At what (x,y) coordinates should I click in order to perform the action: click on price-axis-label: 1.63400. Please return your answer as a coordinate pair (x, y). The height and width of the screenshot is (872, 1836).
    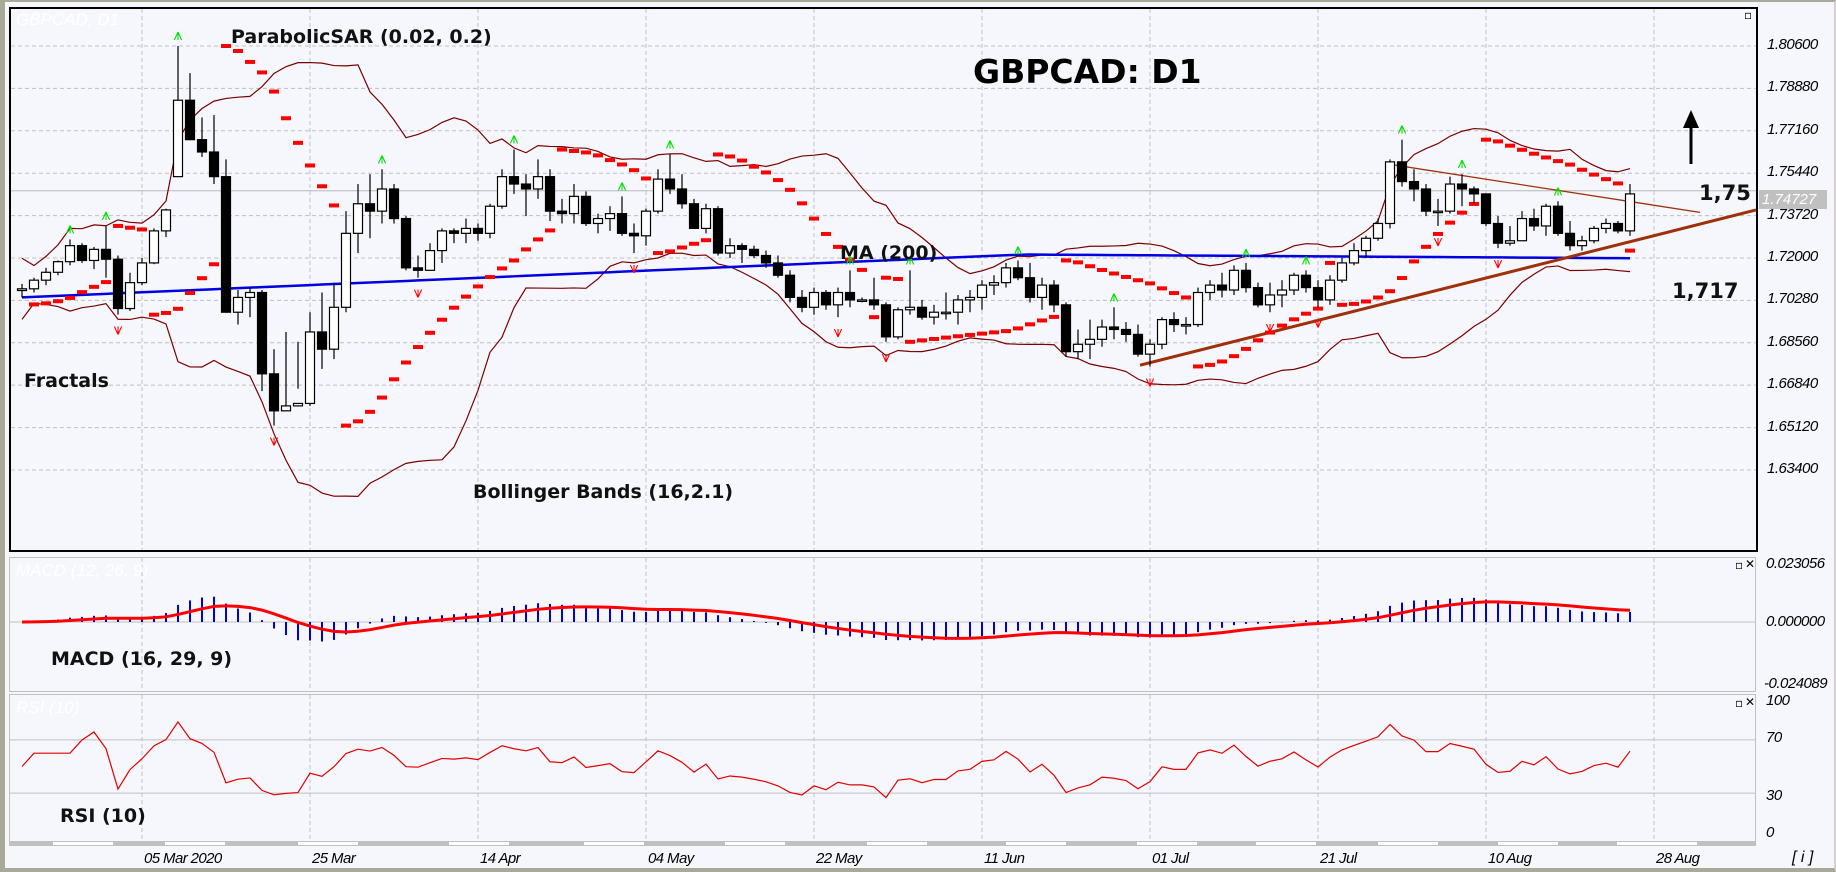
    Looking at the image, I should click on (1792, 468).